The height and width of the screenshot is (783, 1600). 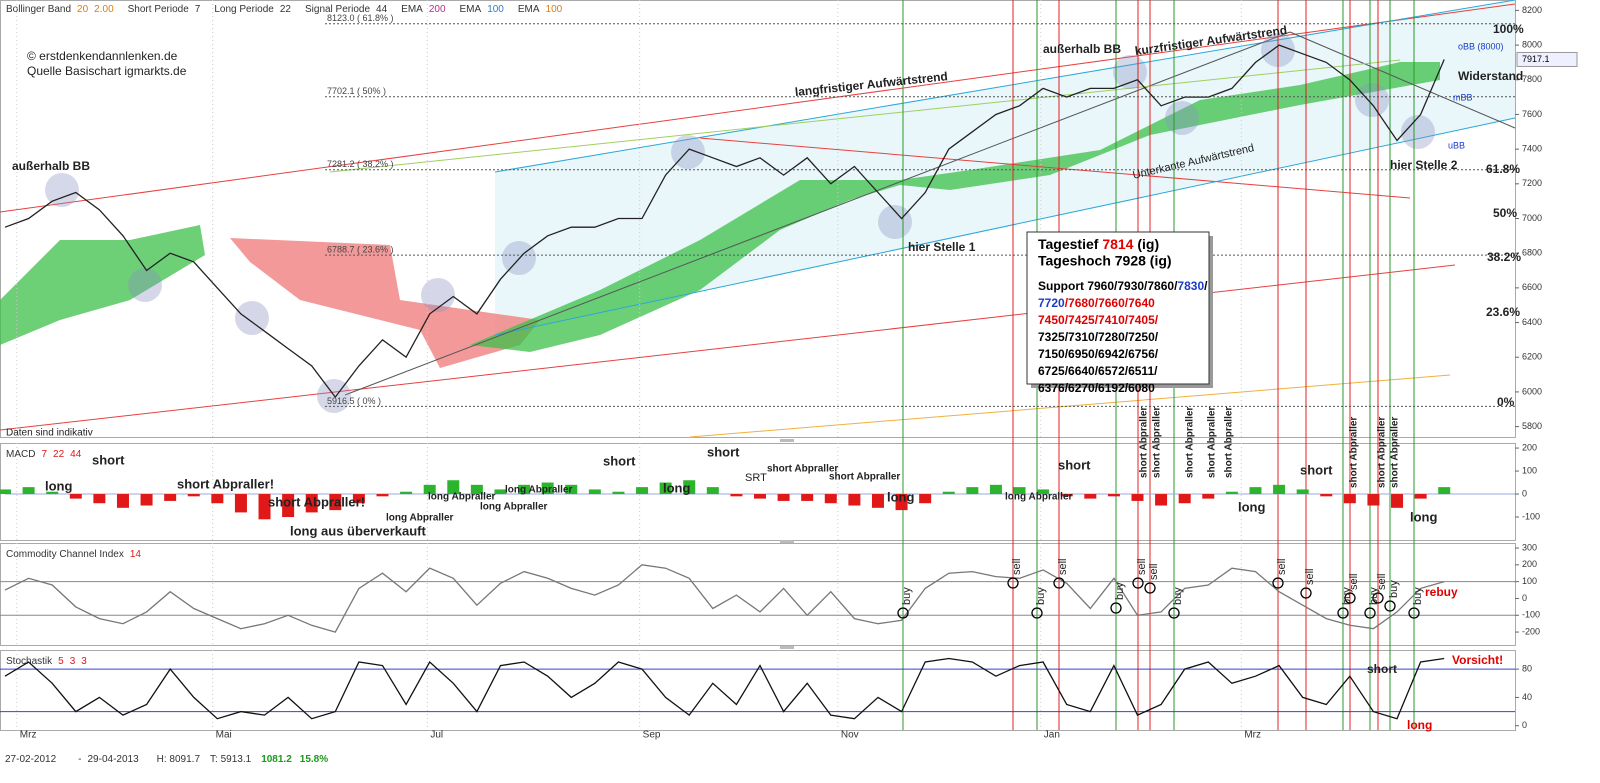 I want to click on support-segment: 6725/6640/6572/6511/, so click(x=1098, y=371).